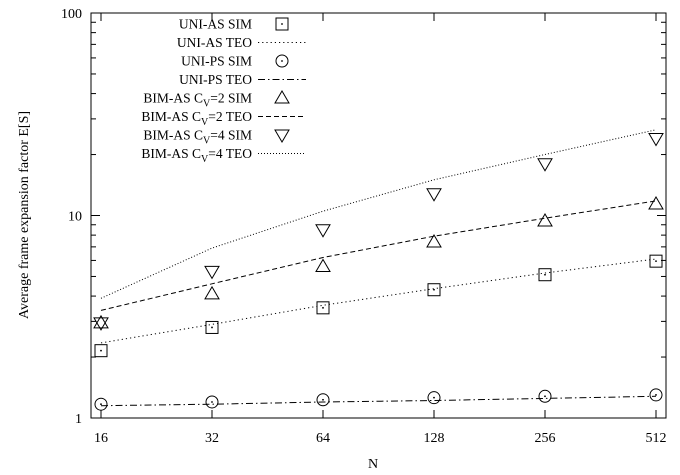  Describe the element at coordinates (216, 61) in the screenshot. I see `legend-label: UNI-PS SIM` at that location.